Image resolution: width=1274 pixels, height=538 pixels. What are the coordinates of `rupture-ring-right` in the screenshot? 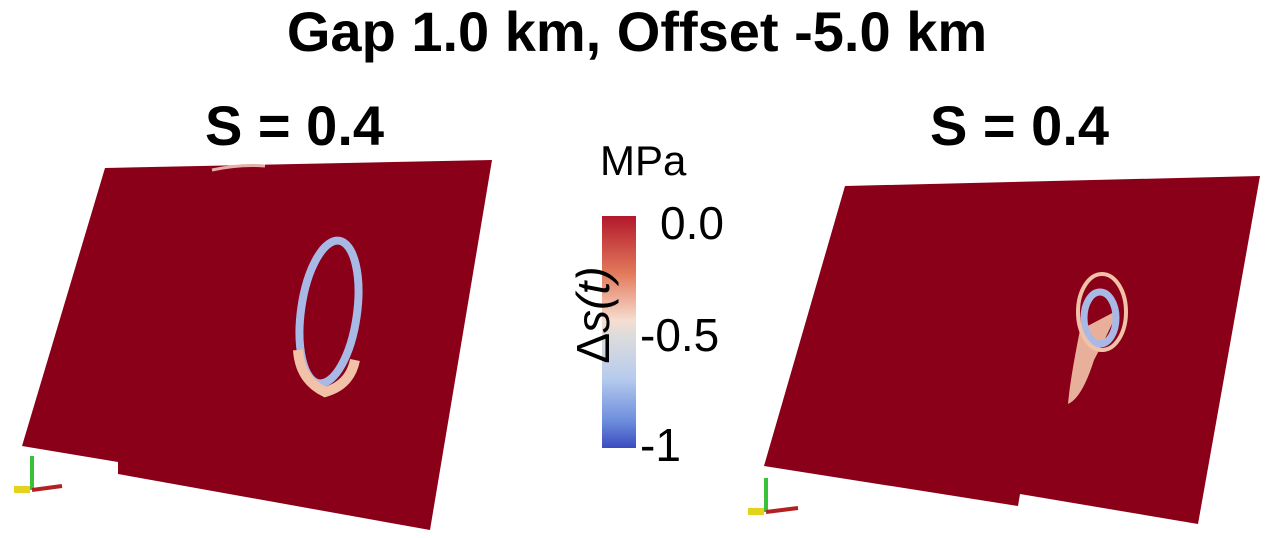 It's located at (1100, 318).